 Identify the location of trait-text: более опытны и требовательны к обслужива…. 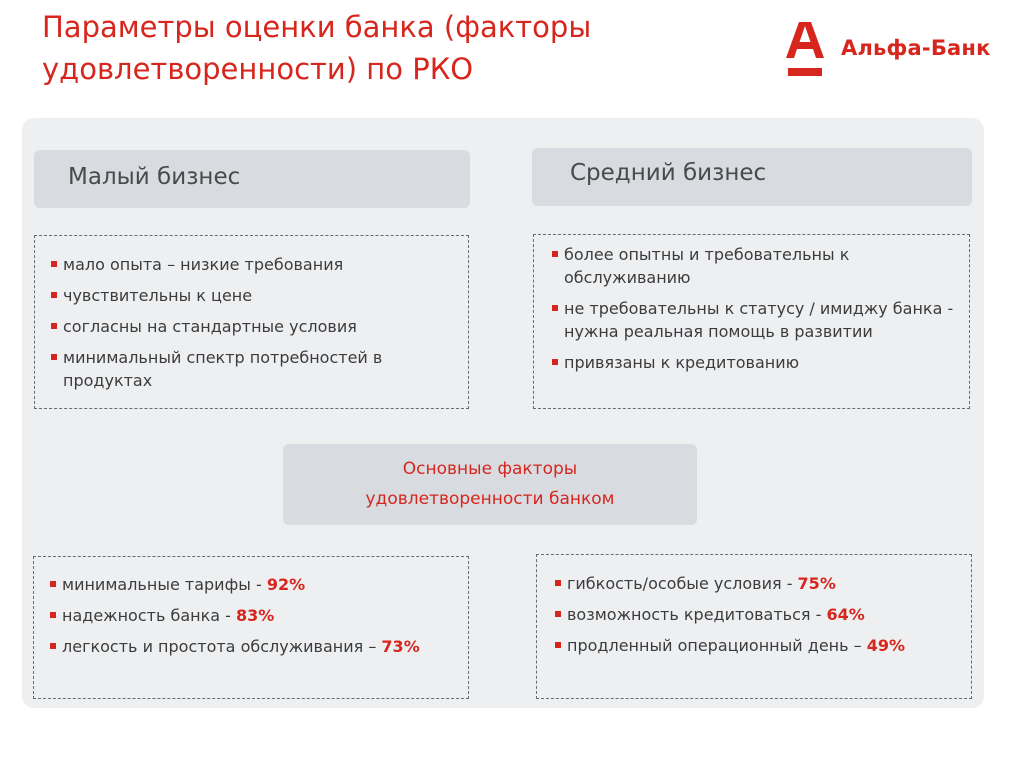
(707, 266).